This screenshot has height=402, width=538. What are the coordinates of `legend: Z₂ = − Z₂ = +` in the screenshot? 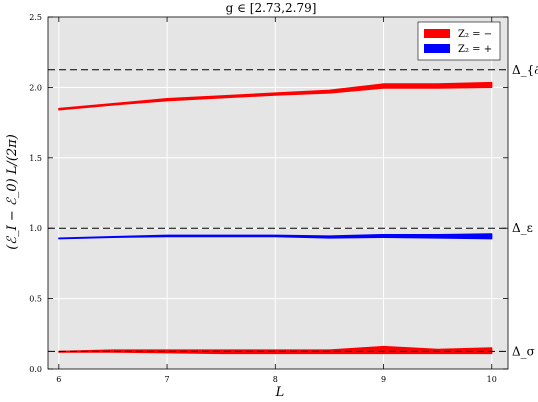 It's located at (459, 41).